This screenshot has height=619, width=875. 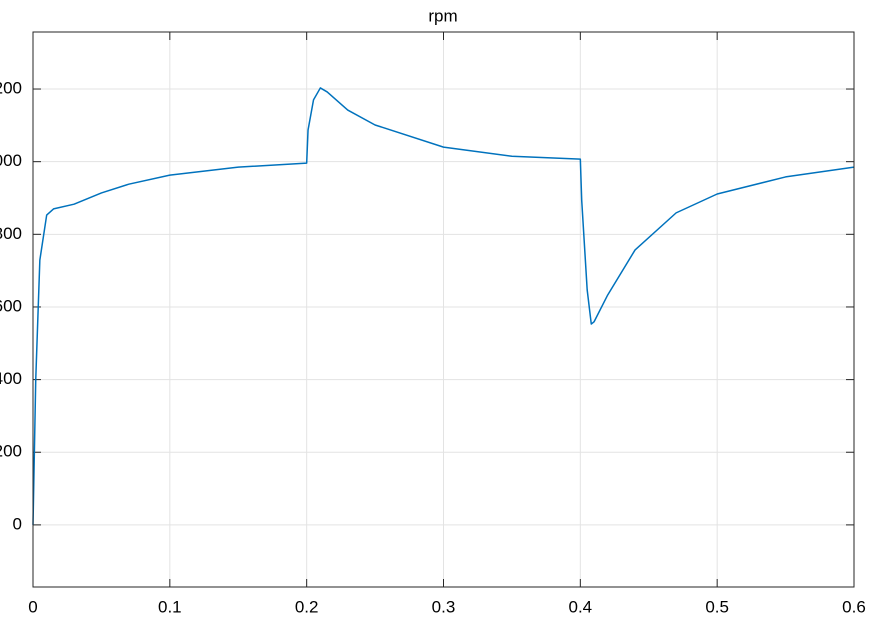 I want to click on y-tick-label: 0, so click(x=17, y=523).